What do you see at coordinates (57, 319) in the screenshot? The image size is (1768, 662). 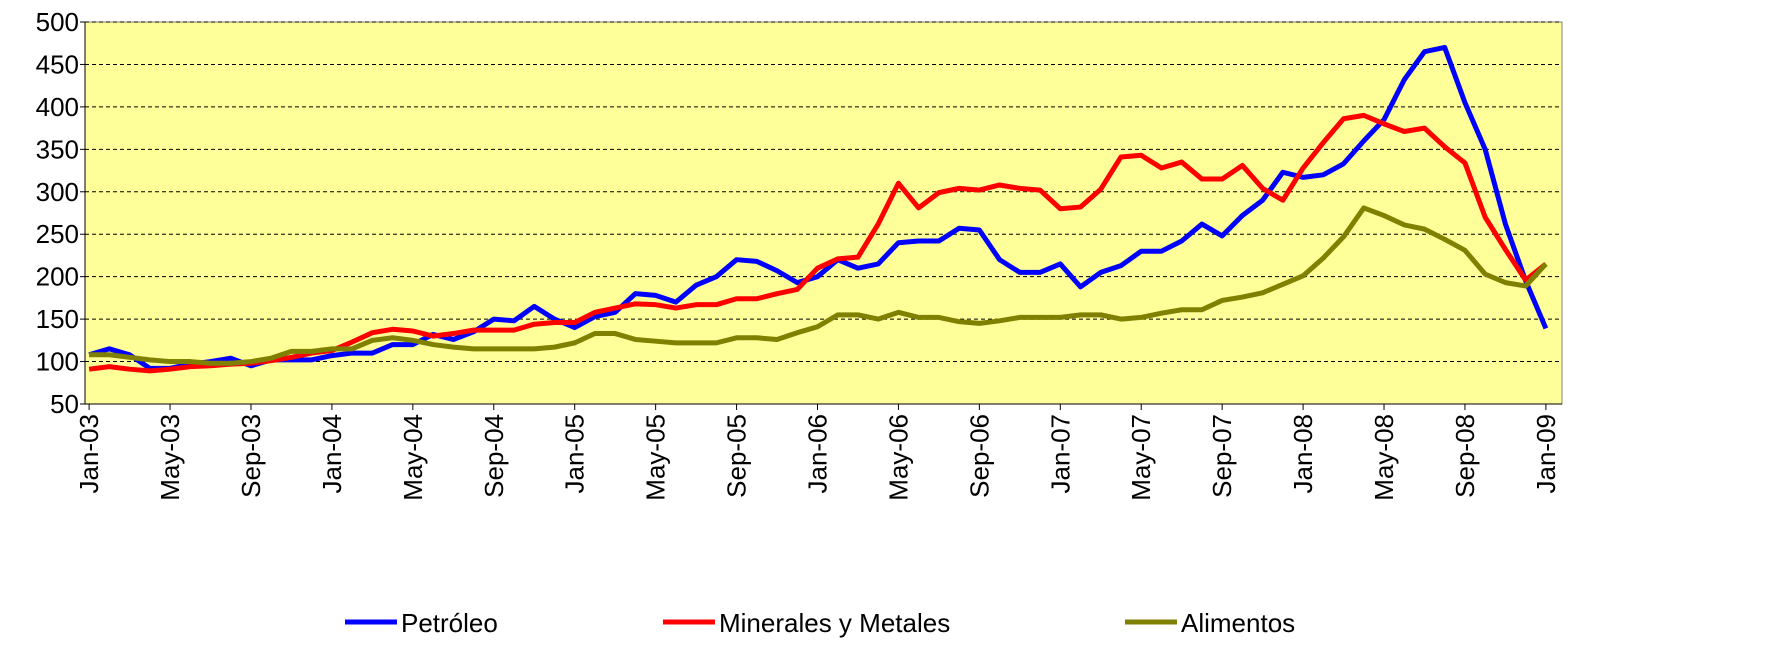 I see `y-tick-label: 150` at bounding box center [57, 319].